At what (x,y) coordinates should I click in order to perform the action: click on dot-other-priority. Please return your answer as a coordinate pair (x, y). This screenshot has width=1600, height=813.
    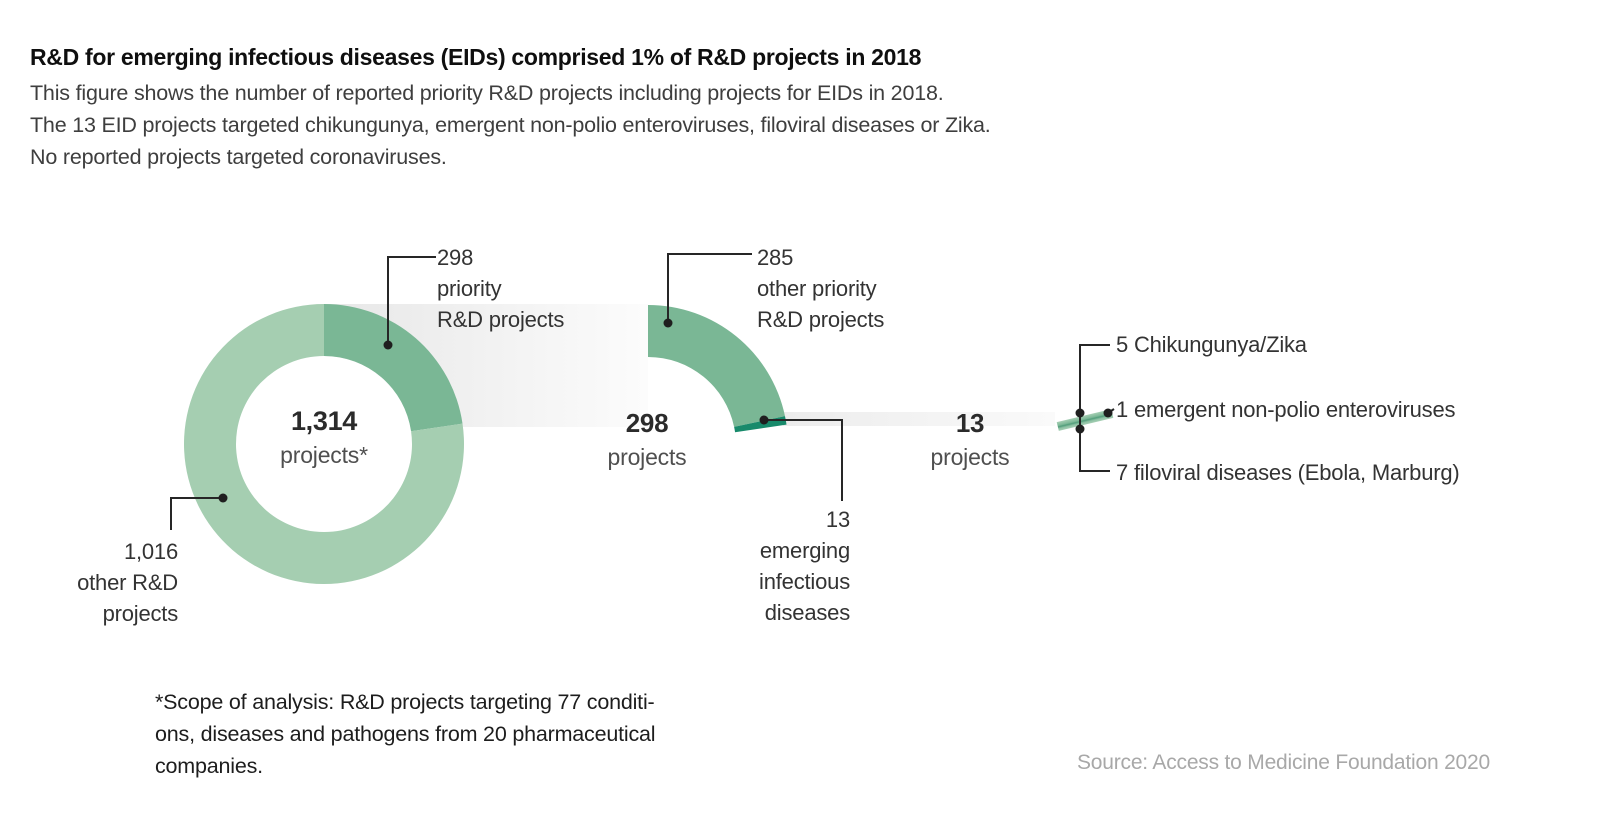
    Looking at the image, I should click on (668, 323).